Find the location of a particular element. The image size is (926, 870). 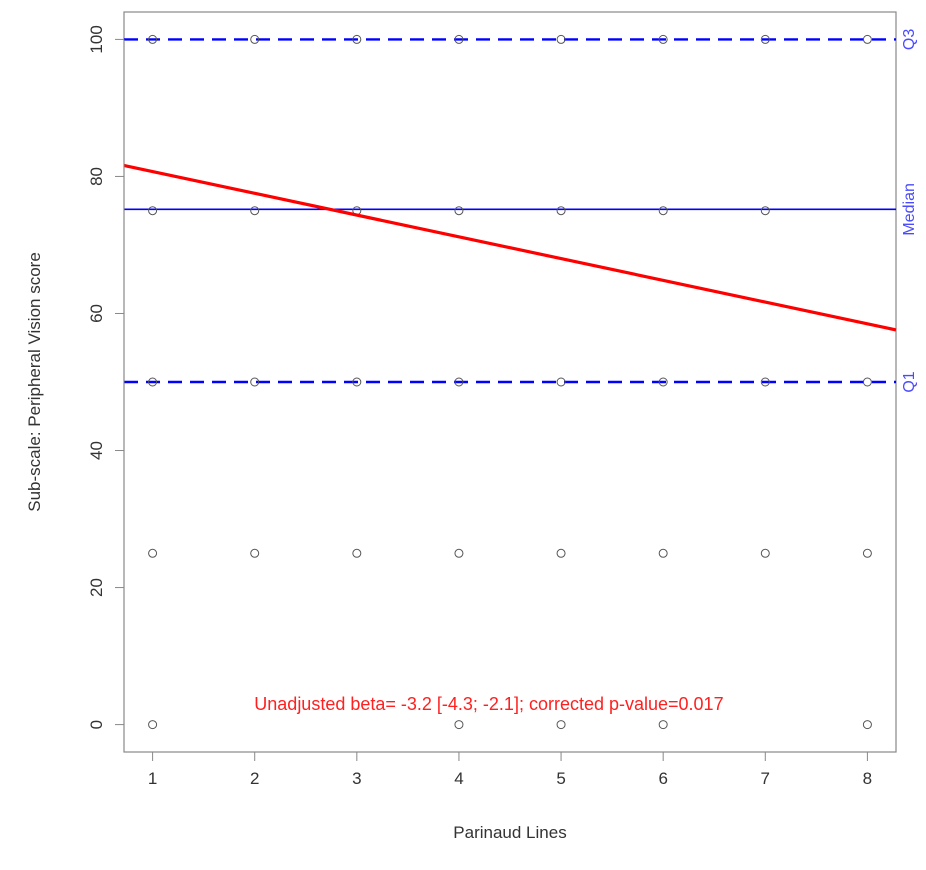

x-tick-label: 6 is located at coordinates (662, 778).